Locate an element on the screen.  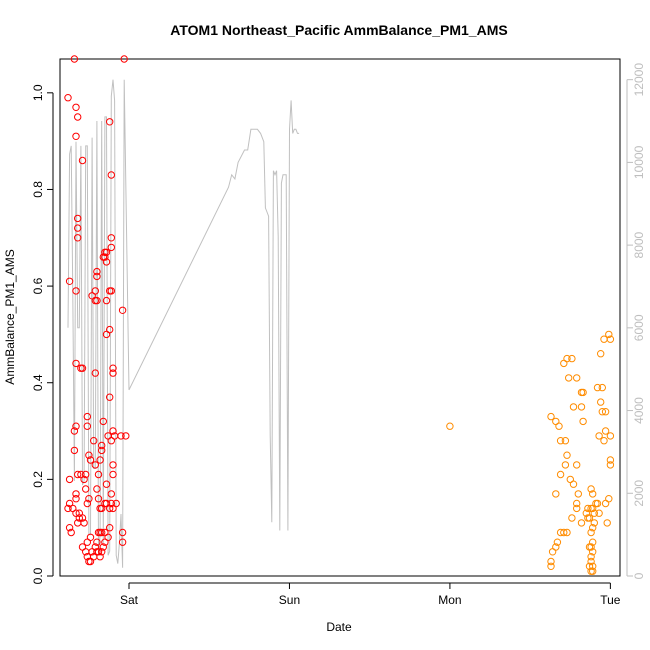
y-tick-label: 0.4 is located at coordinates (38, 382).